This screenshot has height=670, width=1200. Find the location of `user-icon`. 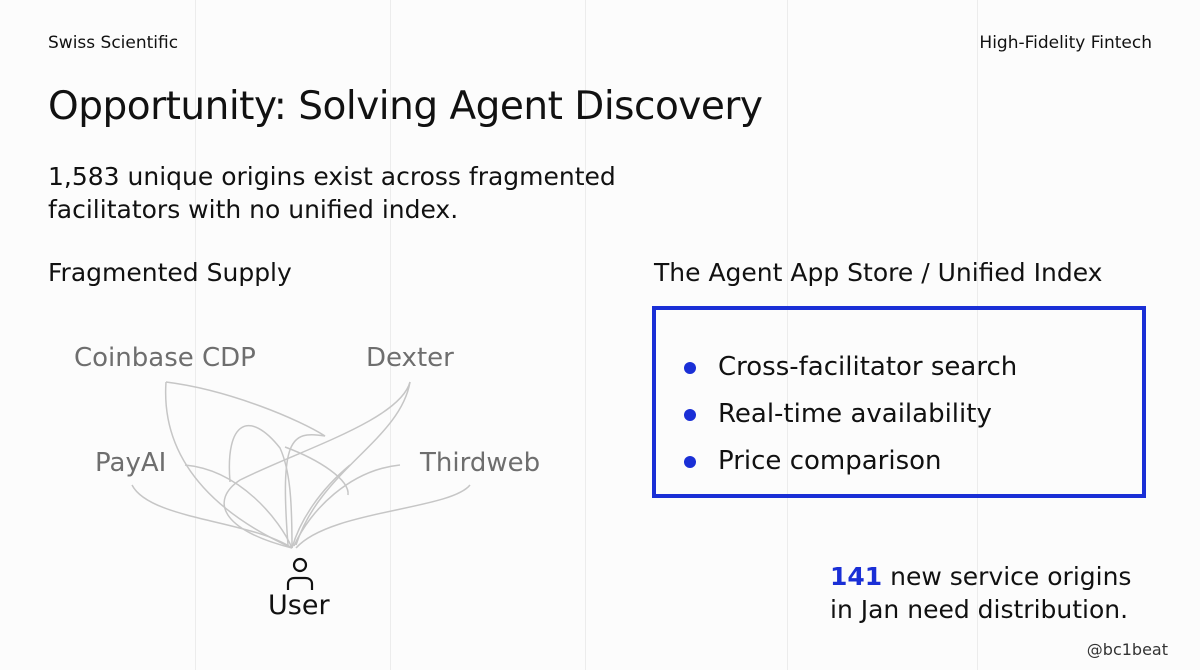

user-icon is located at coordinates (300, 573).